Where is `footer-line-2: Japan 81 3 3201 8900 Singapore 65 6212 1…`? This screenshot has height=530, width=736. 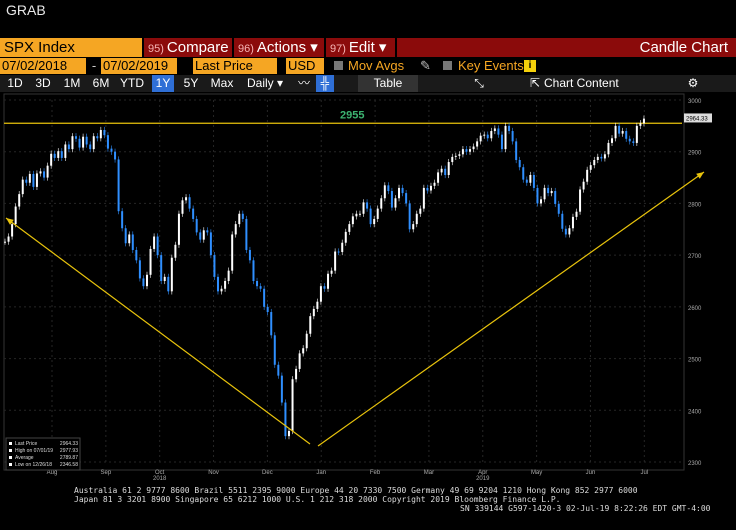
footer-line-2: Japan 81 3 3201 8900 Singapore 65 6212 1… is located at coordinates (317, 499).